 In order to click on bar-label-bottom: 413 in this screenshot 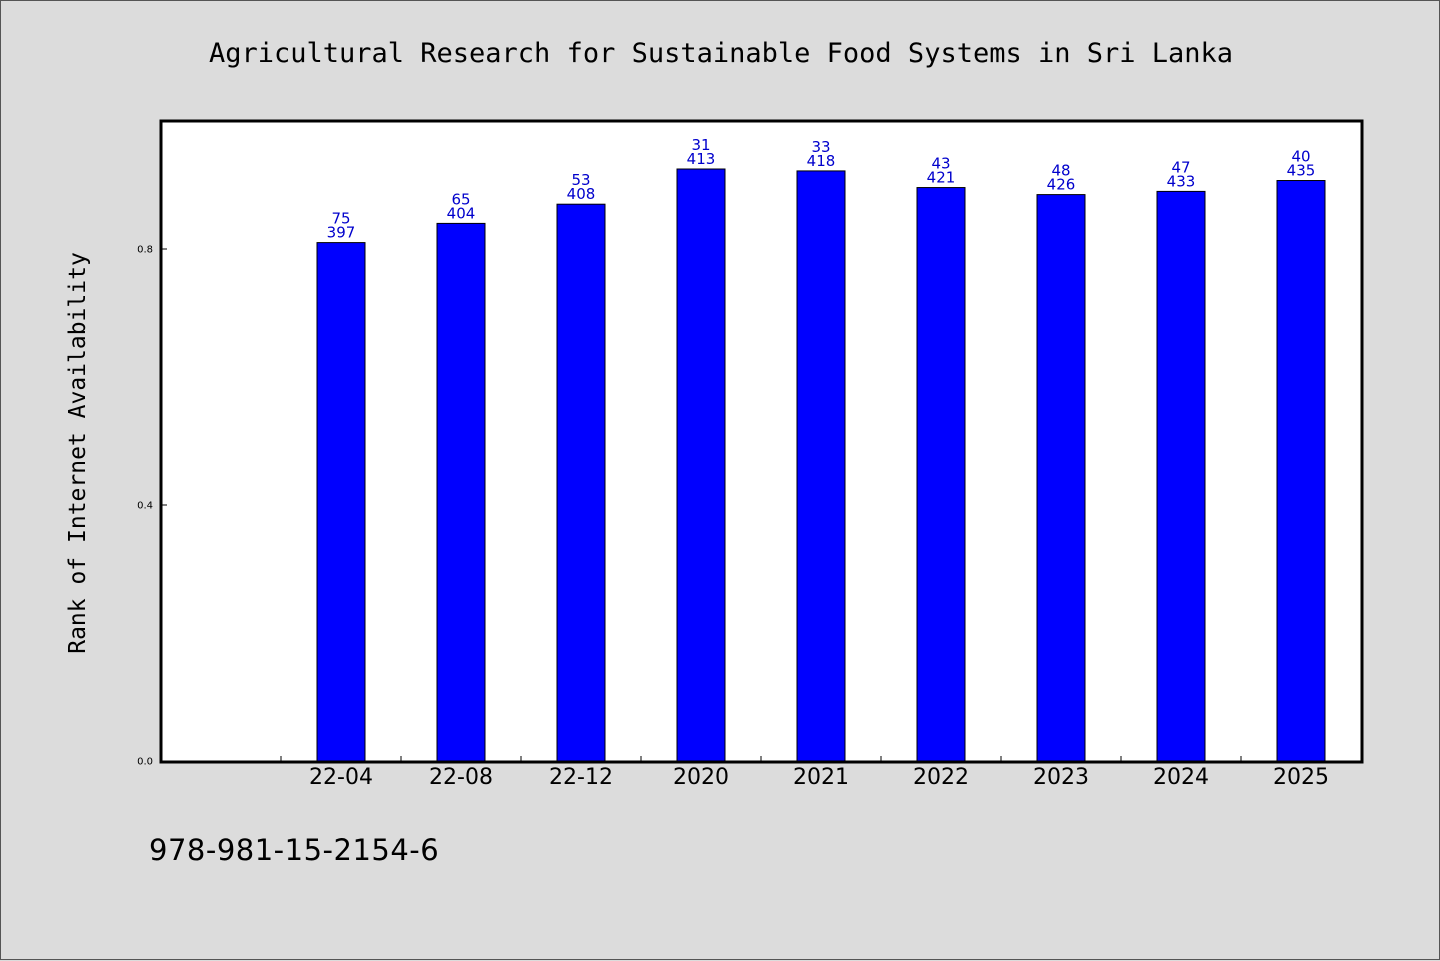, I will do `click(701, 159)`.